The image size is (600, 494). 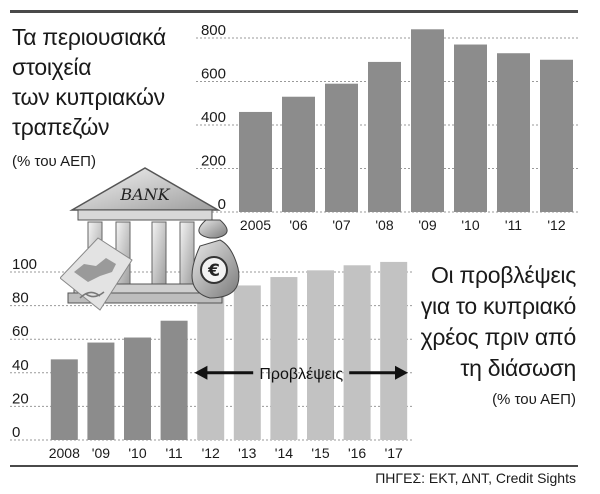 What do you see at coordinates (394, 453) in the screenshot?
I see `x-tick-label: '17` at bounding box center [394, 453].